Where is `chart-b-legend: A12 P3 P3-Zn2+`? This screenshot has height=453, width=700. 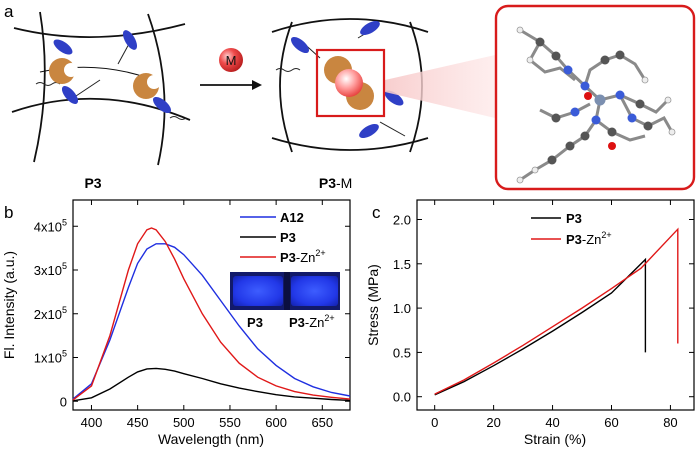
chart-b-legend: A12 P3 P3-Zn2+ is located at coordinates (283, 237).